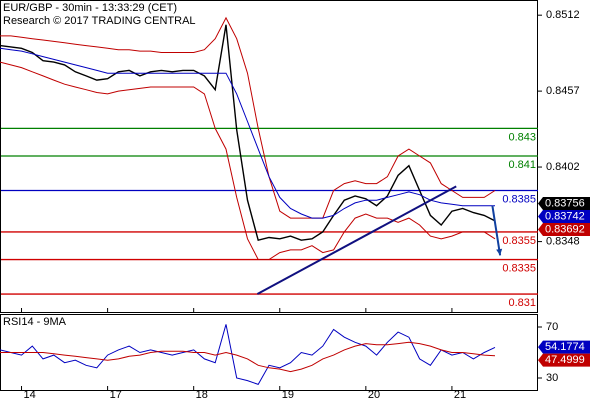 This screenshot has width=590, height=400. I want to click on x-tick-label: 19, so click(288, 394).